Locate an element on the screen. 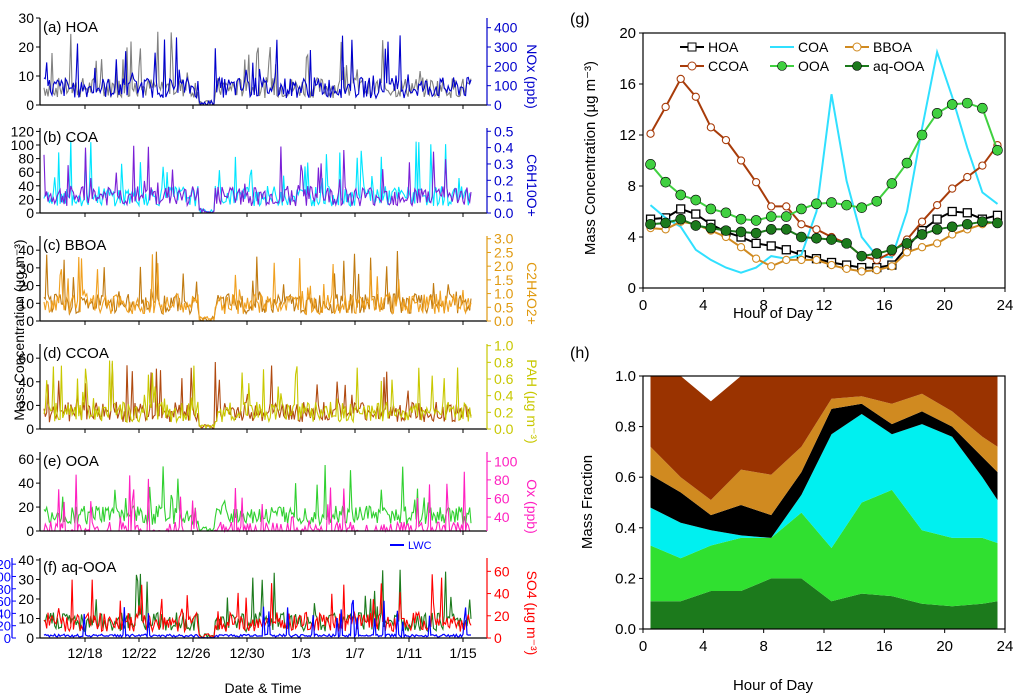 The width and height of the screenshot is (1024, 698). series-COA is located at coordinates (824, 161).